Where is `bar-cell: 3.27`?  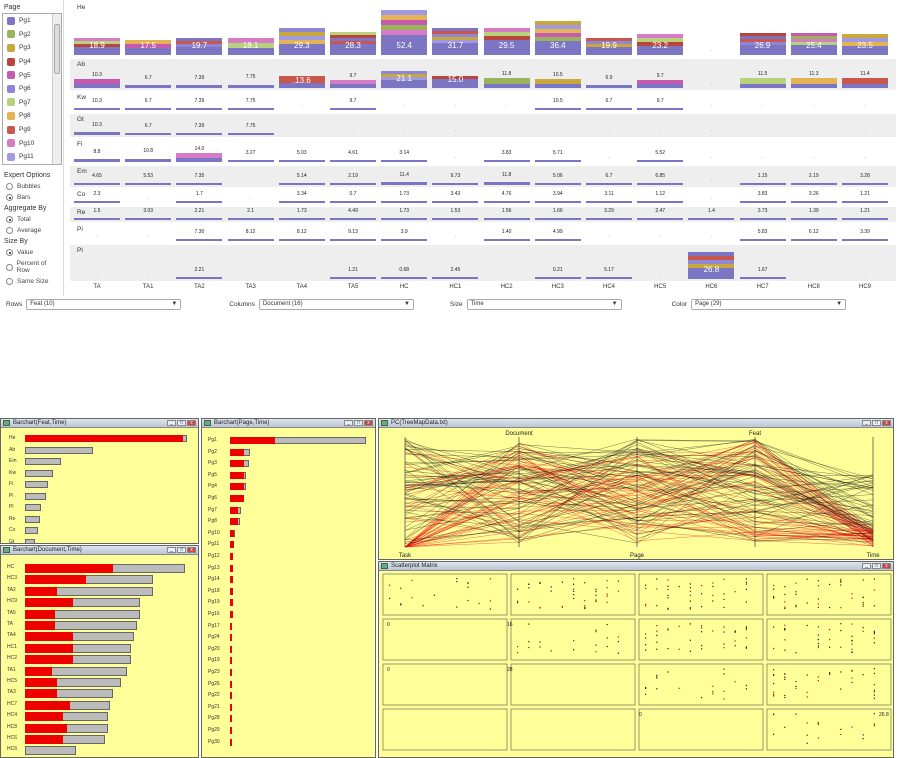 bar-cell: 3.27 is located at coordinates (250, 151).